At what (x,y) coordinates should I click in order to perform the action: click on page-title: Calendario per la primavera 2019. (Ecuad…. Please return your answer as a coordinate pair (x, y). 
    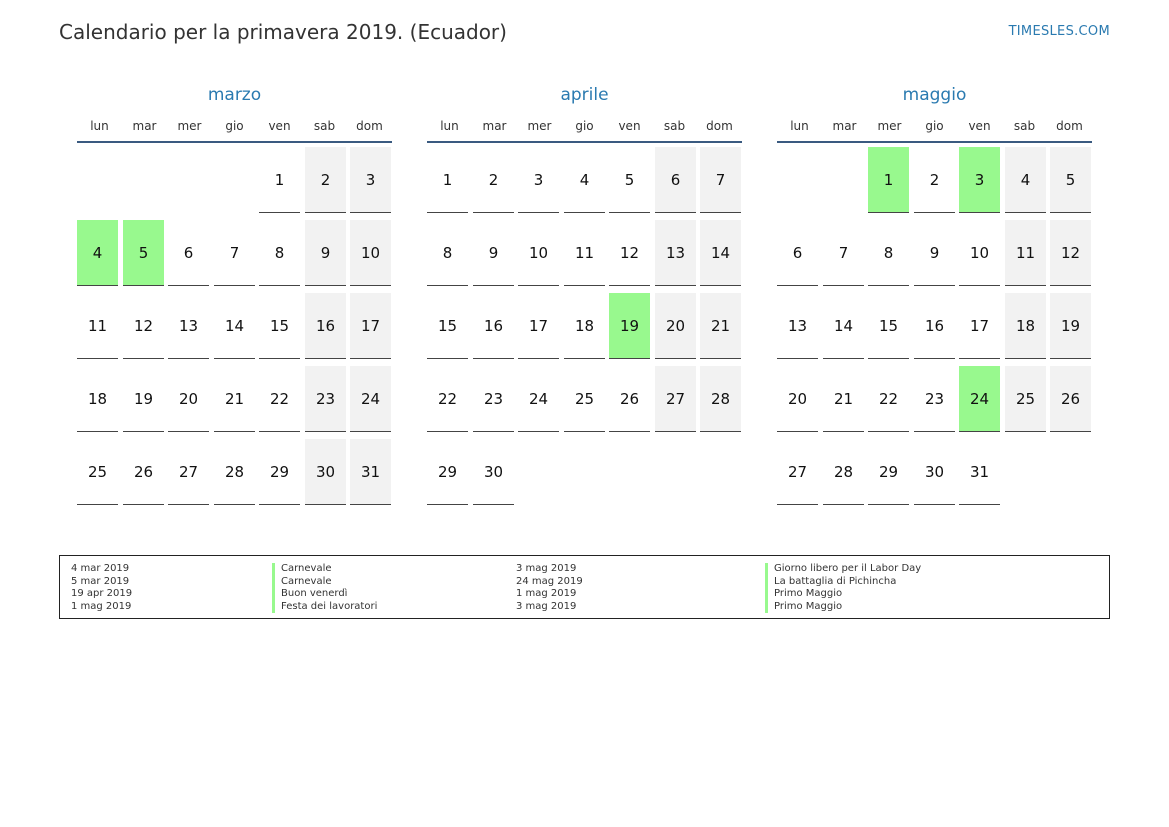
    Looking at the image, I should click on (283, 32).